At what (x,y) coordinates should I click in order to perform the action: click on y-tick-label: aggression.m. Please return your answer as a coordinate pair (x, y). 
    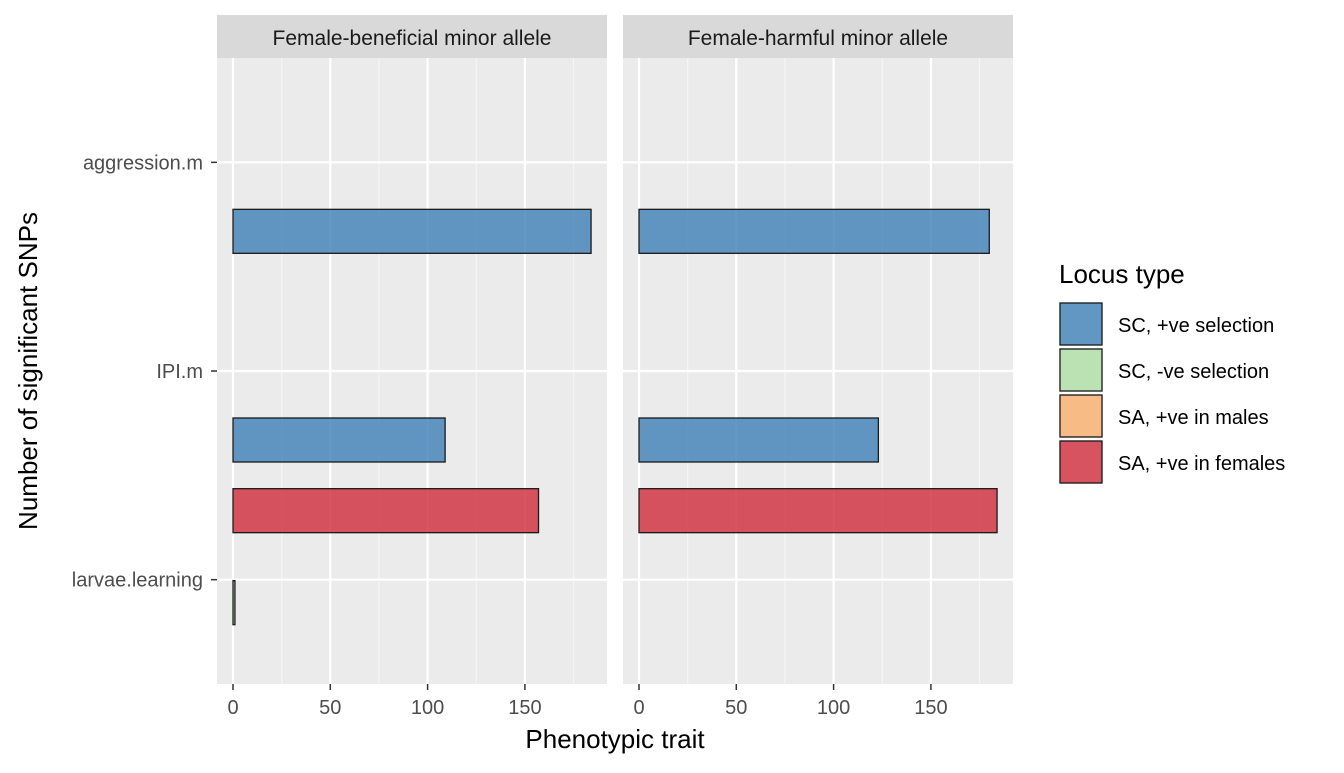
    Looking at the image, I should click on (143, 163).